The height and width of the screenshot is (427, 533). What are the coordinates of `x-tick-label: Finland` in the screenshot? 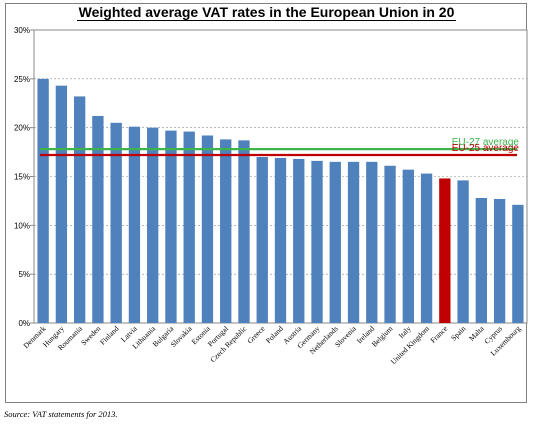 It's located at (109, 335).